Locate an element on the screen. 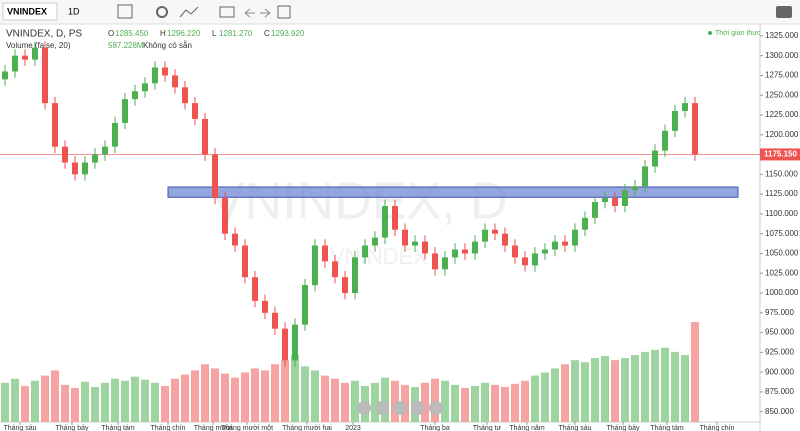 The height and width of the screenshot is (431, 800). undo-button is located at coordinates (249, 13).